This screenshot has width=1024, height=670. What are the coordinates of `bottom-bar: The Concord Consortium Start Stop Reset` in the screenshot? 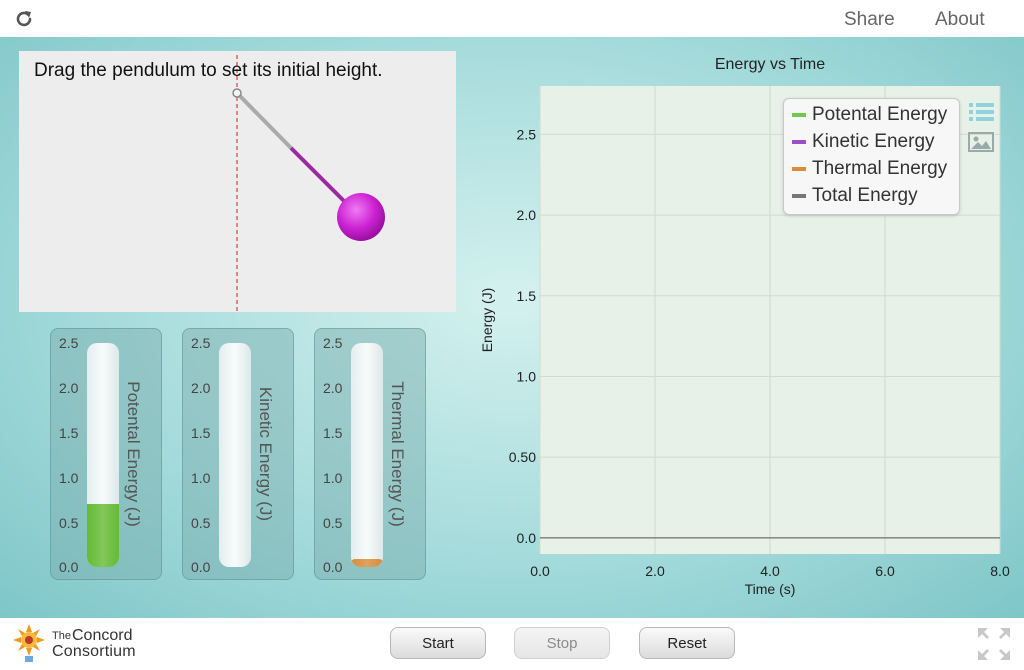 It's located at (512, 644).